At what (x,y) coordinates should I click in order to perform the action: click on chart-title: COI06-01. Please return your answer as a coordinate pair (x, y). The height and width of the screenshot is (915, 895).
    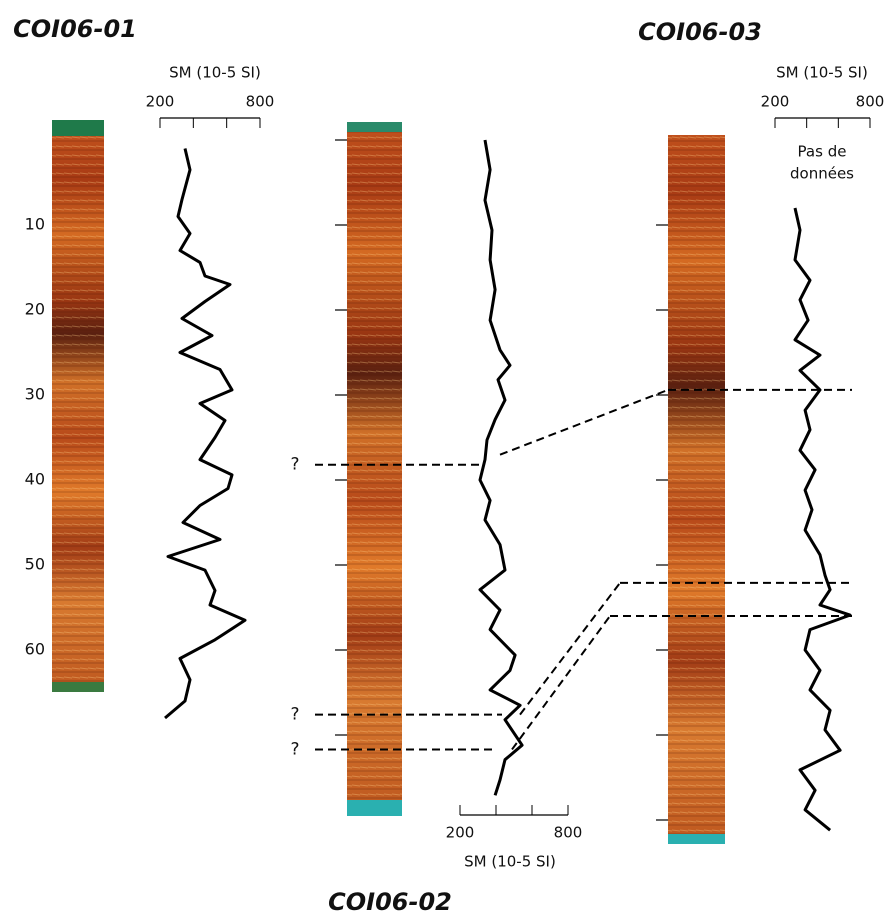
    Looking at the image, I should click on (75, 29).